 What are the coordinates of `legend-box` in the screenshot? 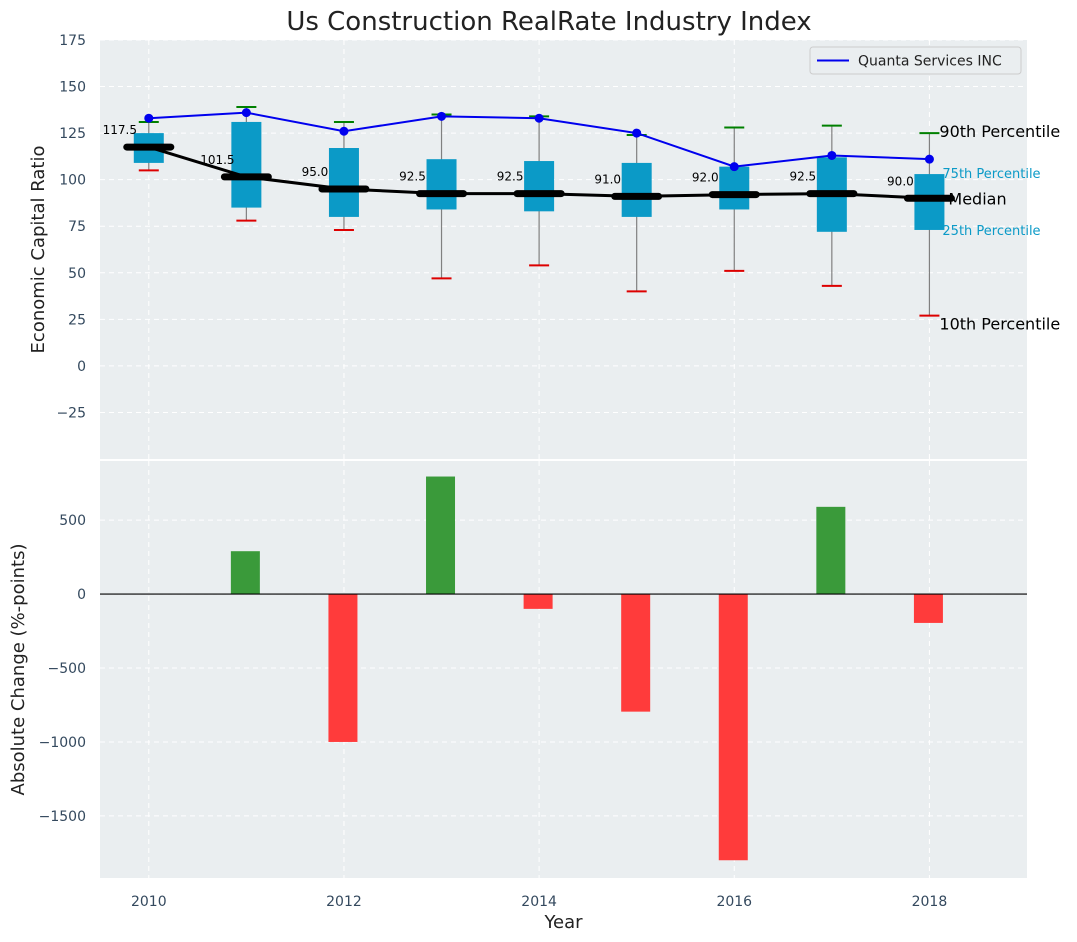 It's located at (915, 60).